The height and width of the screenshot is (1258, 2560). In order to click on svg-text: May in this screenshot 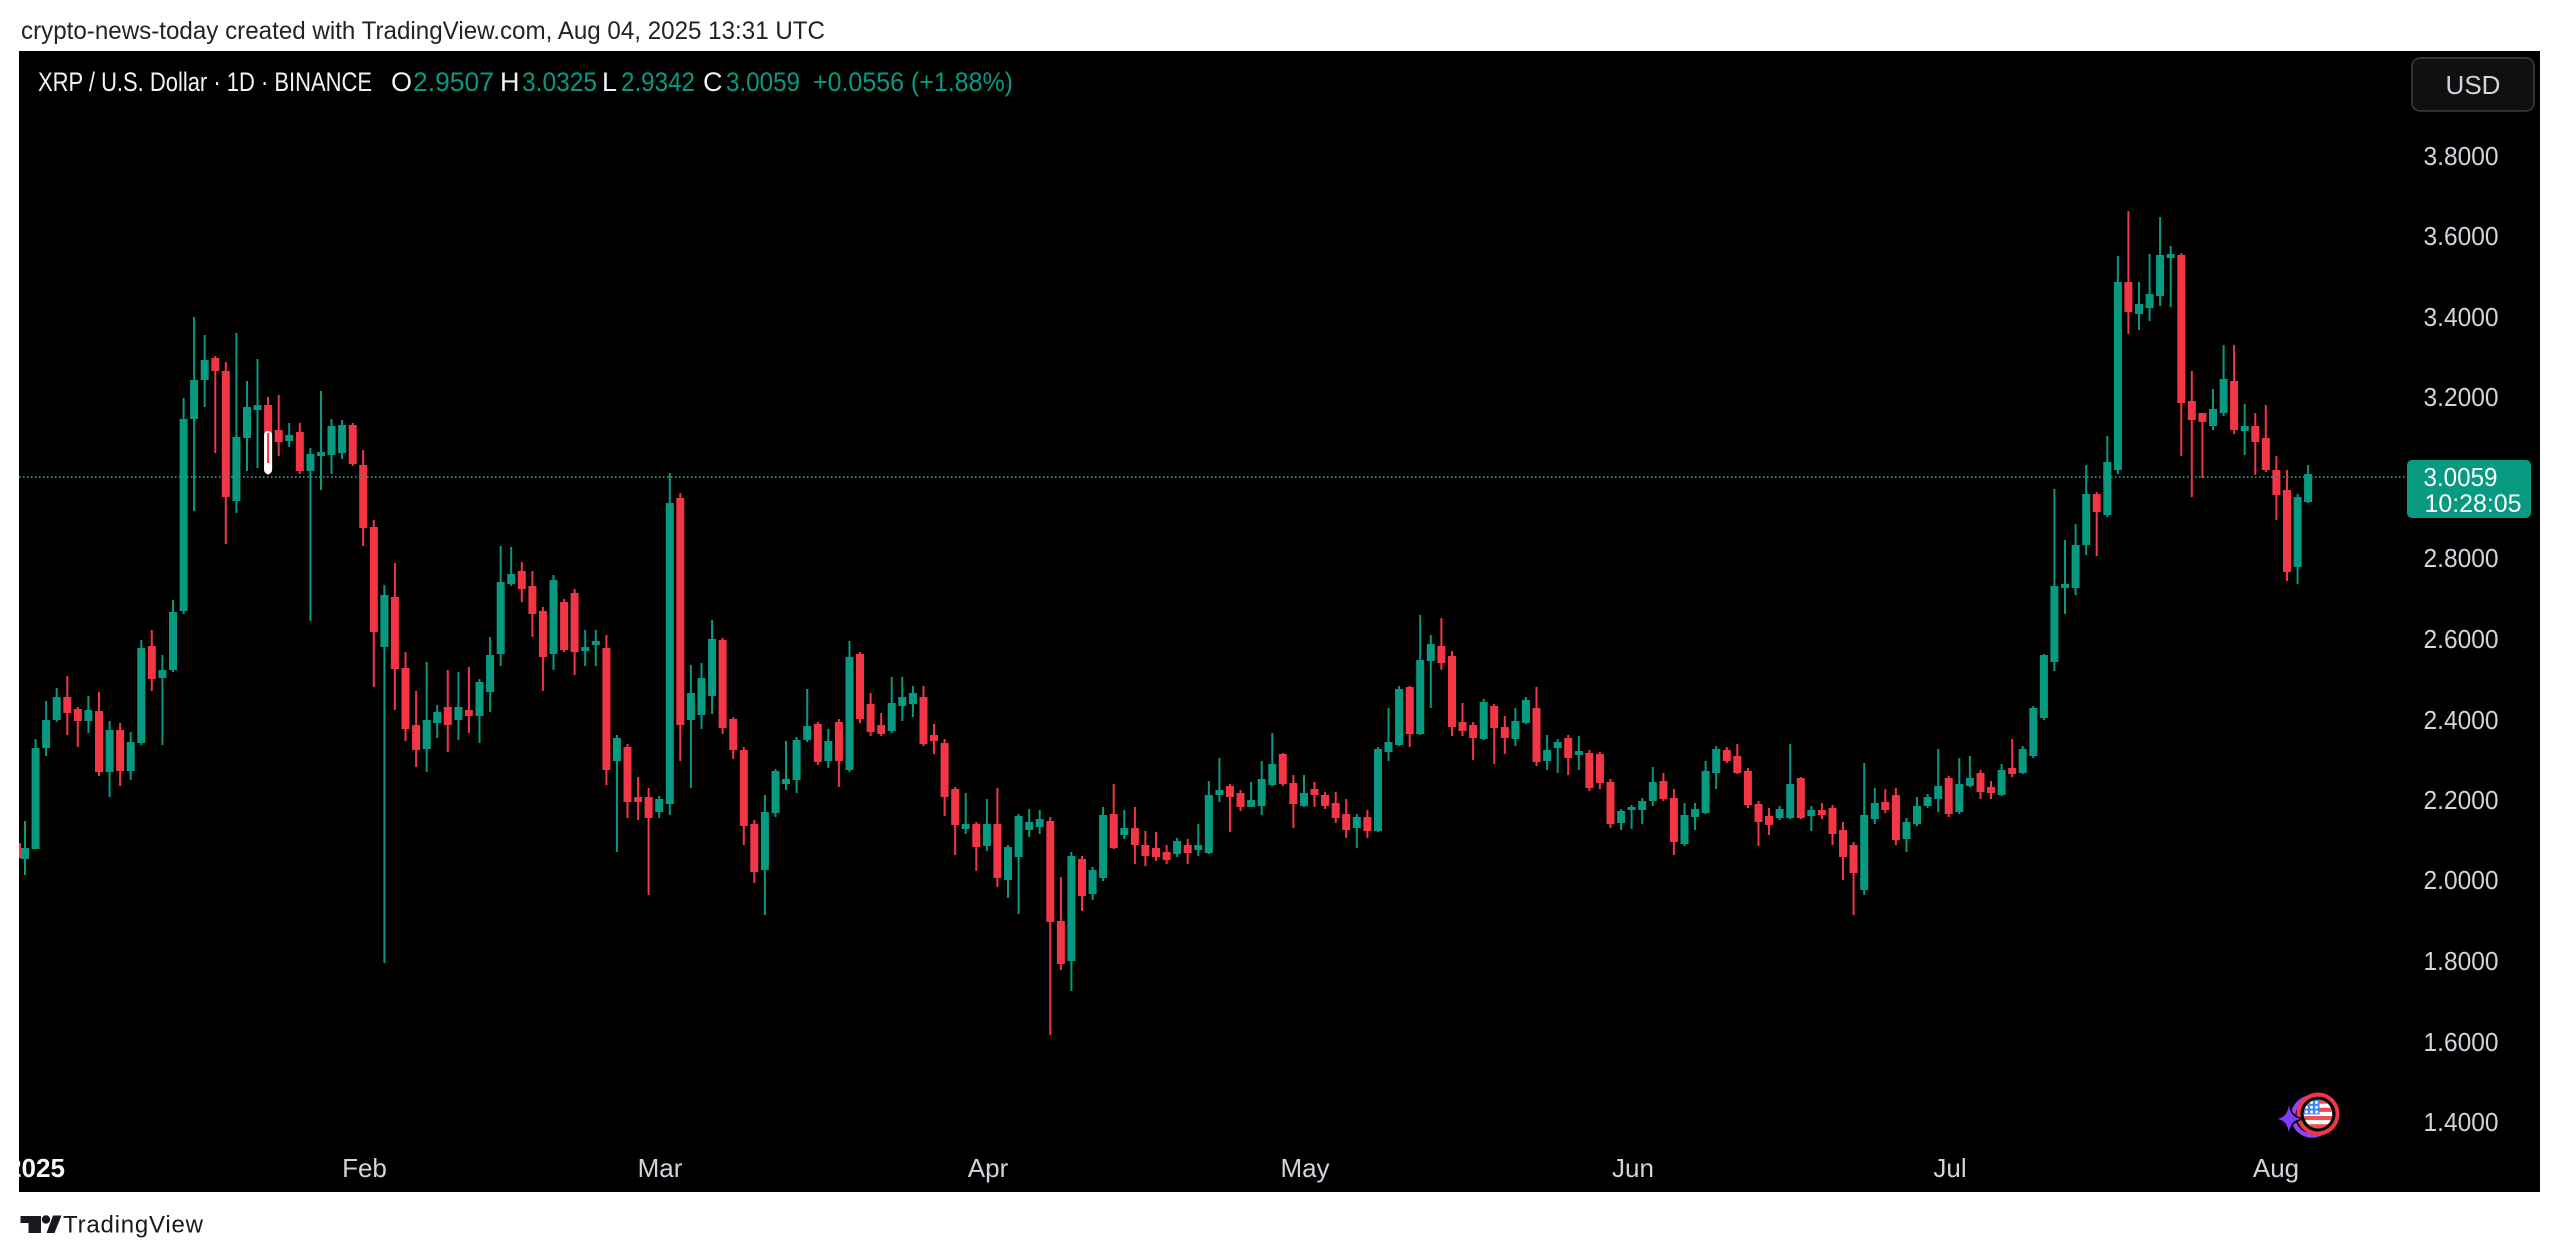, I will do `click(1304, 1168)`.